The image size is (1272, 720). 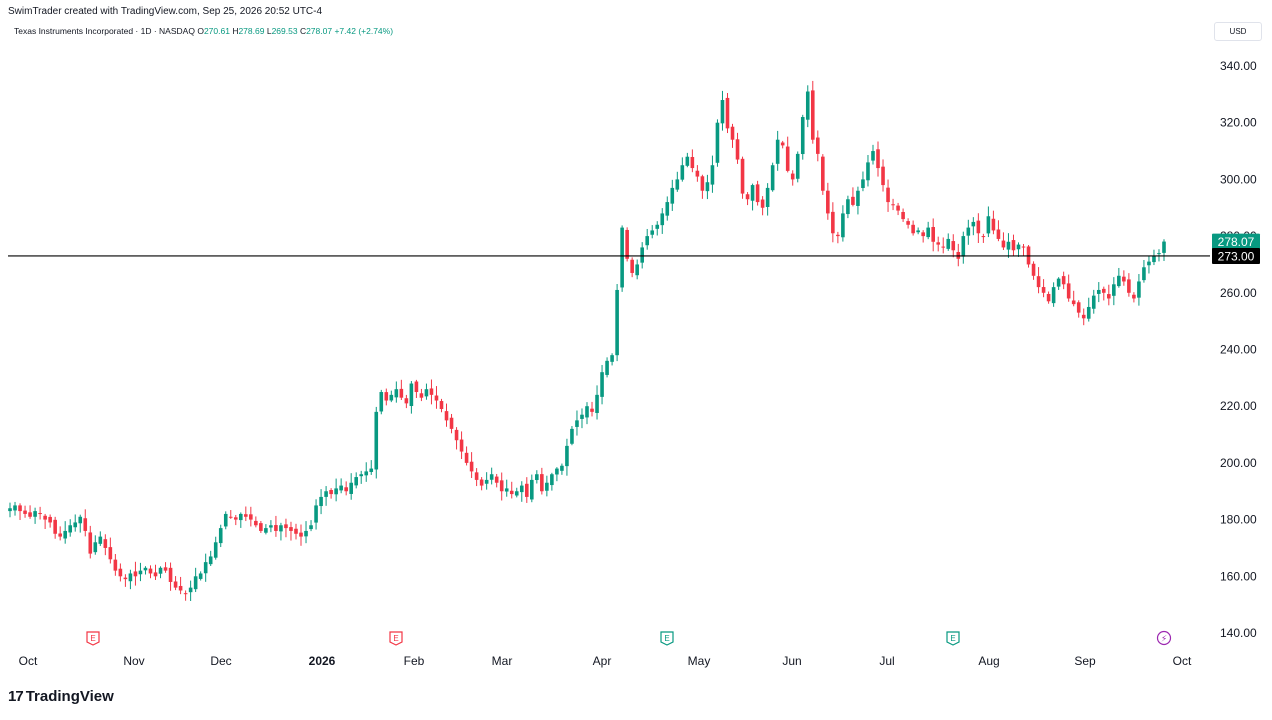 I want to click on earnings-icon-label: E, so click(x=92, y=638).